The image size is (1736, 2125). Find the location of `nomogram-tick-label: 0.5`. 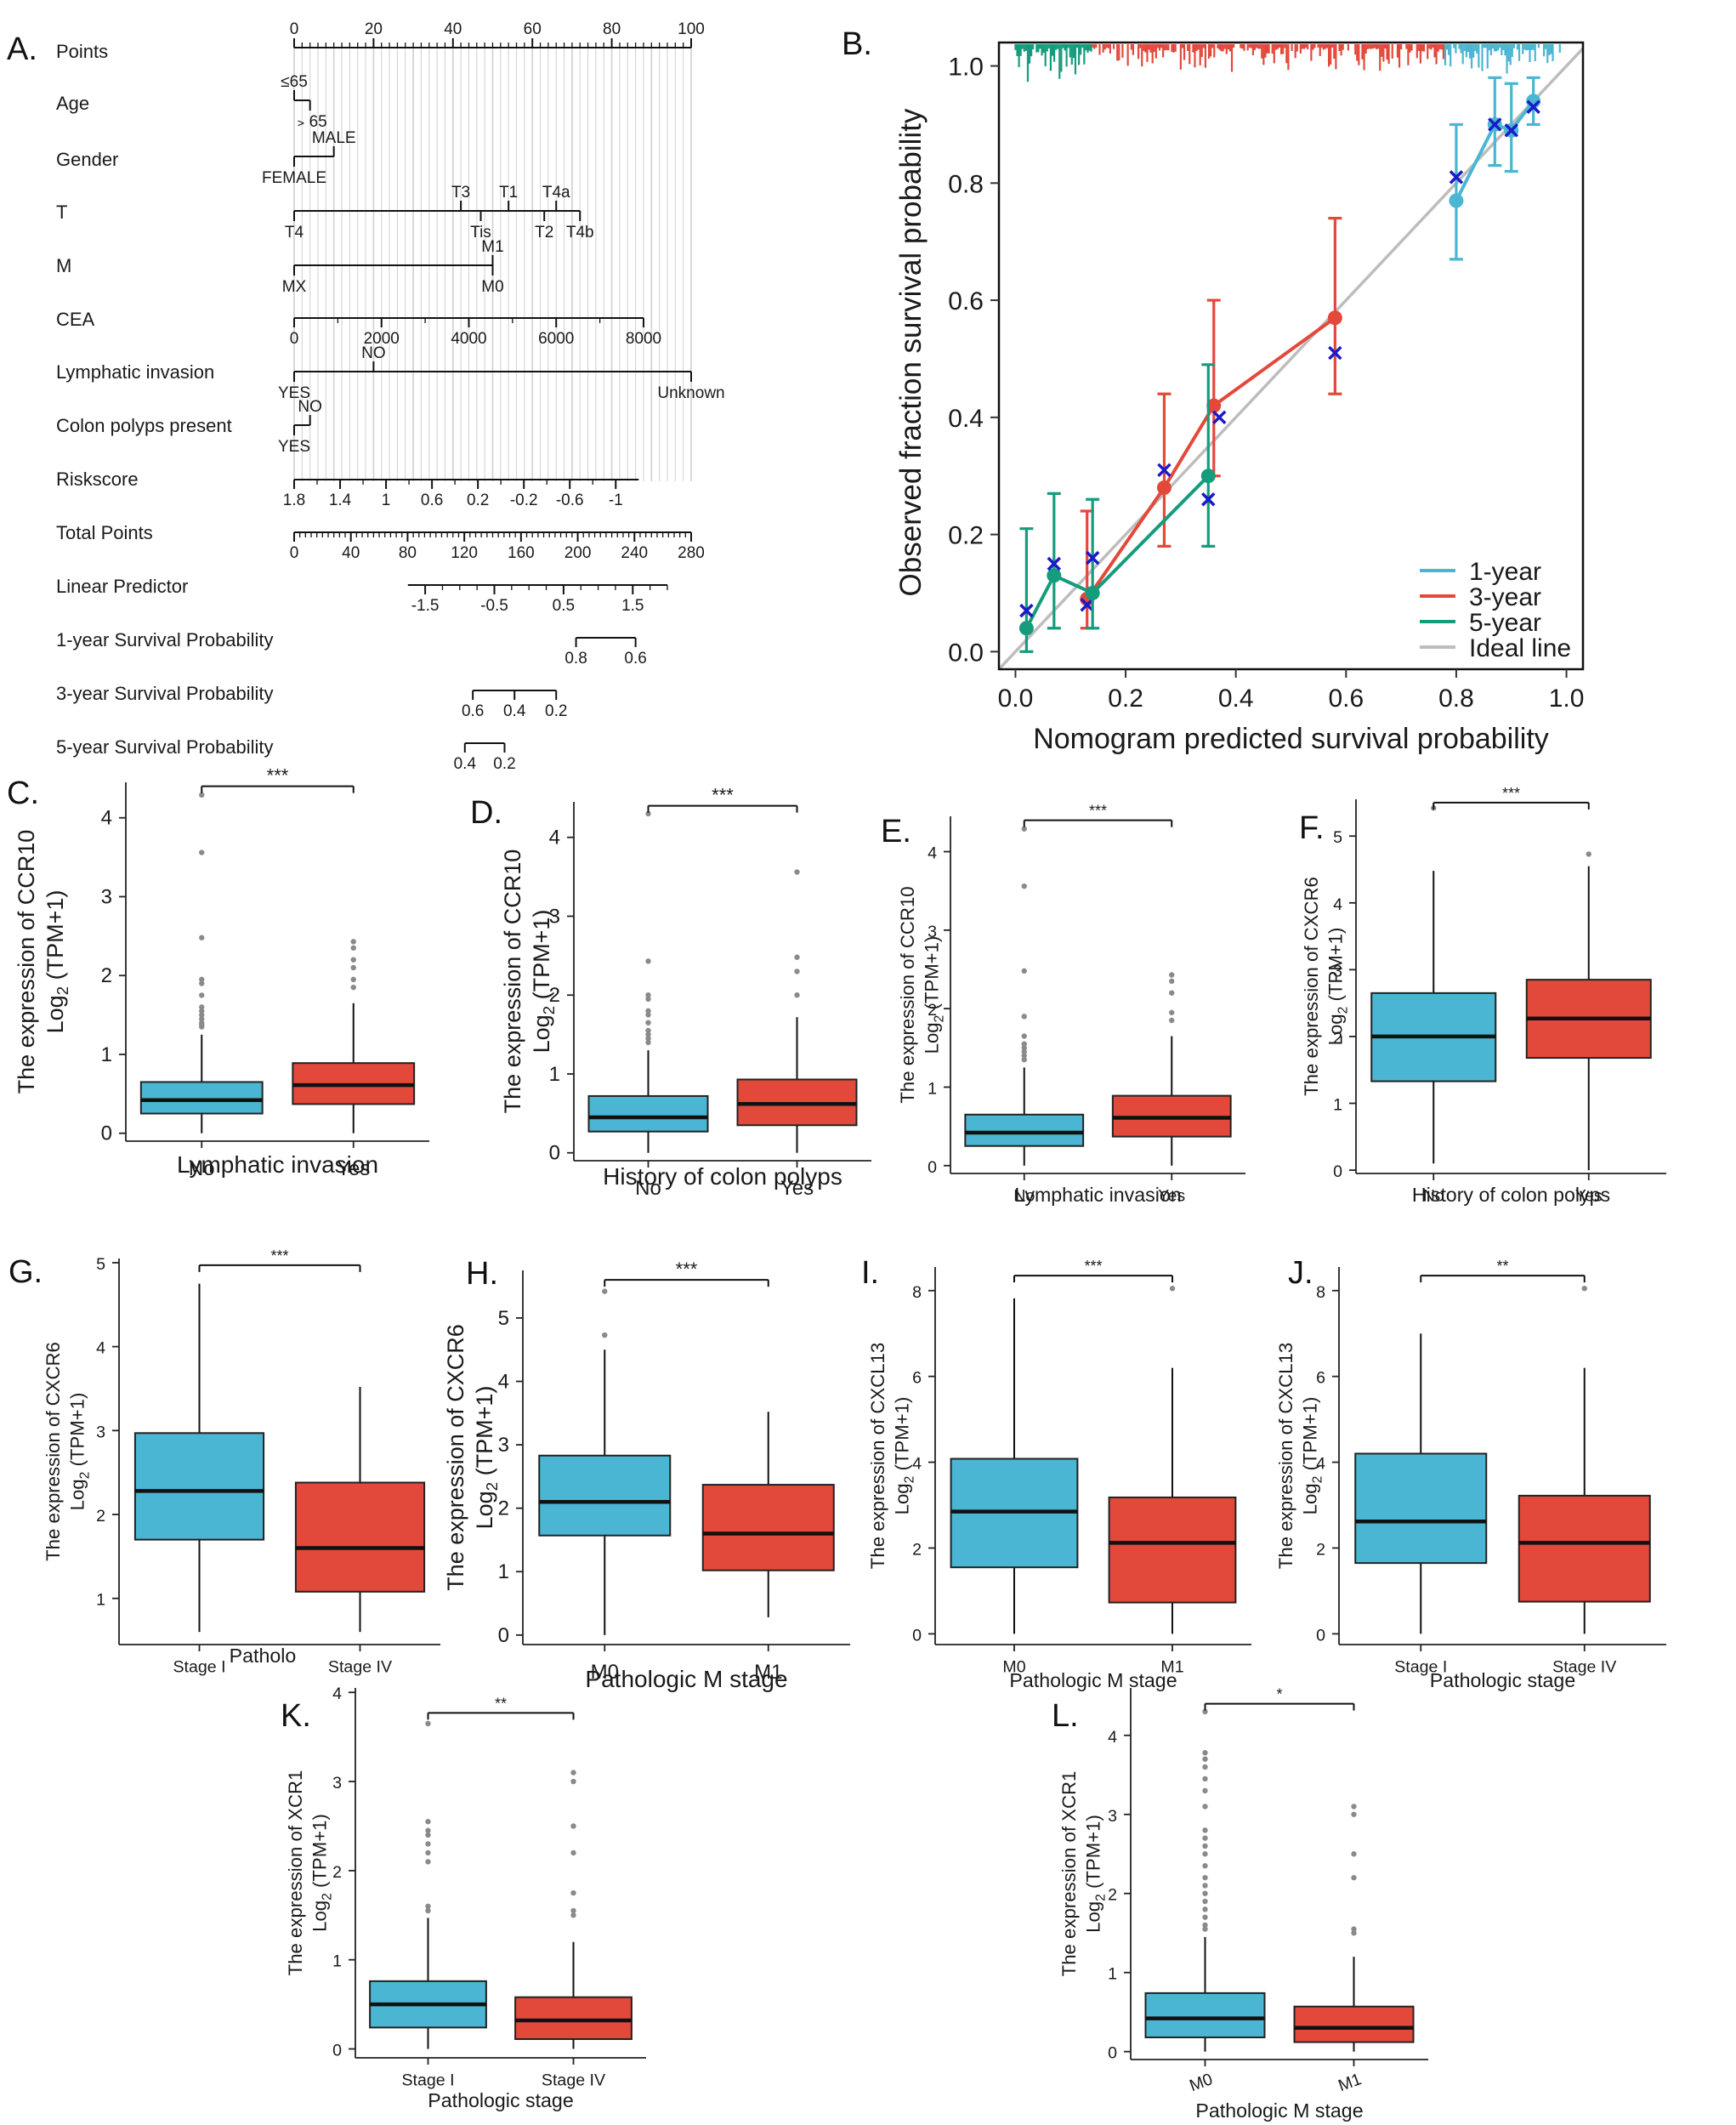

nomogram-tick-label: 0.5 is located at coordinates (564, 606).